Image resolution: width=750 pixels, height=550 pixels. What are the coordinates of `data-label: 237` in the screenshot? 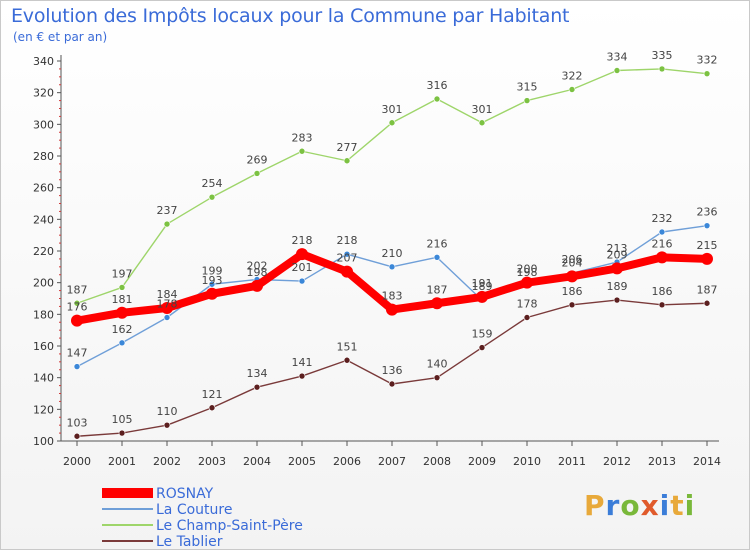 It's located at (167, 210).